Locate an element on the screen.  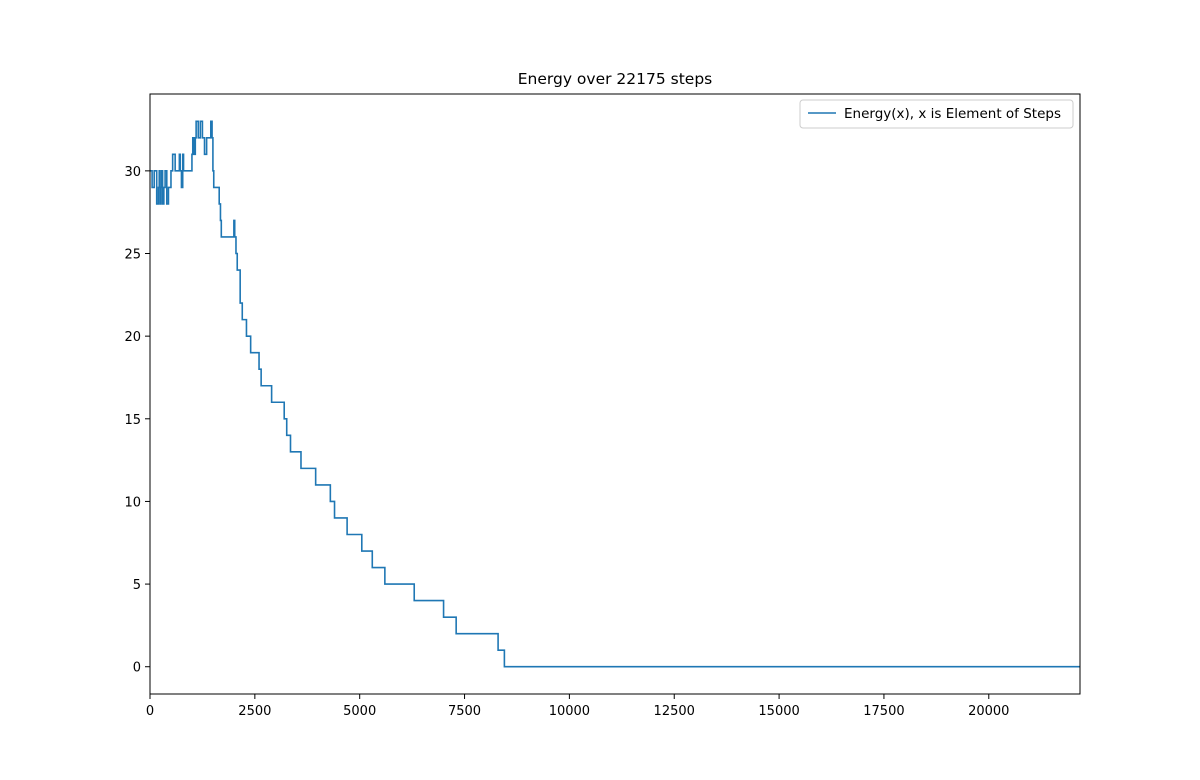
x-tick-label: 2500 is located at coordinates (254, 711).